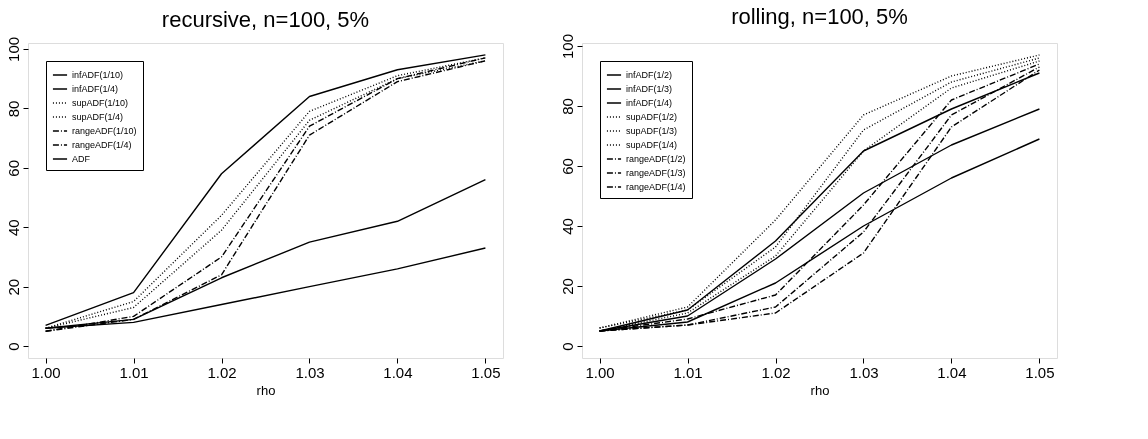  I want to click on legend-label: infADF(1/3), so click(649, 89).